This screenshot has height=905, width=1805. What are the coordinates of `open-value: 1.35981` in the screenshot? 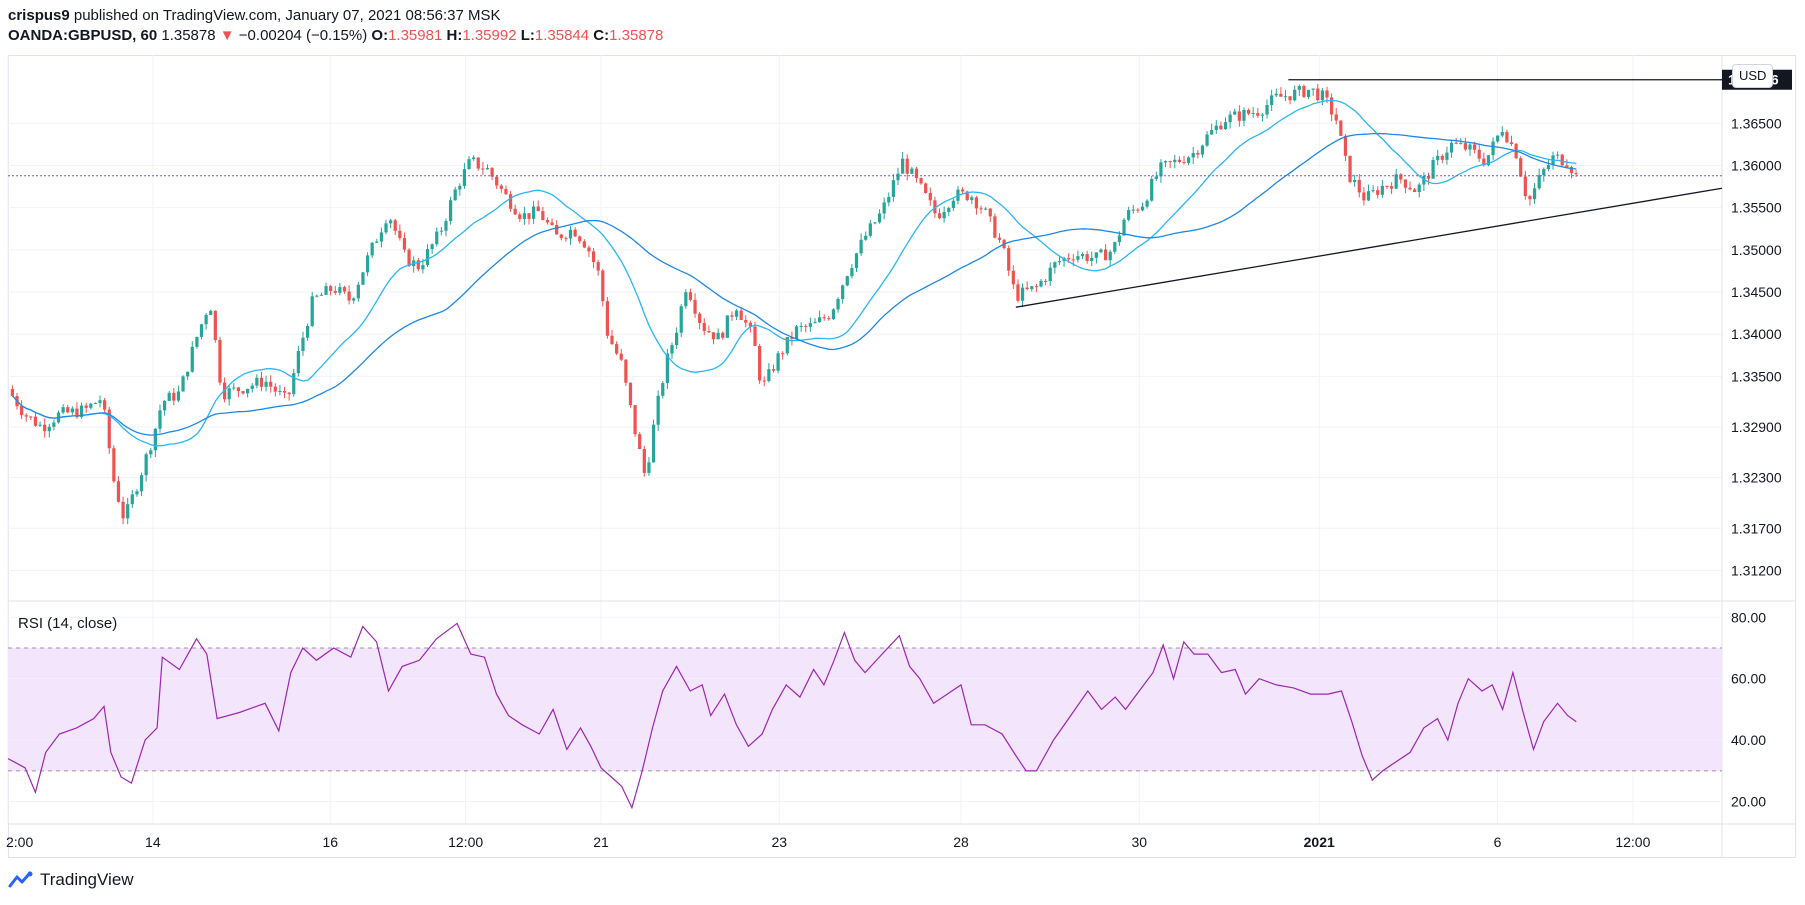 It's located at (415, 35).